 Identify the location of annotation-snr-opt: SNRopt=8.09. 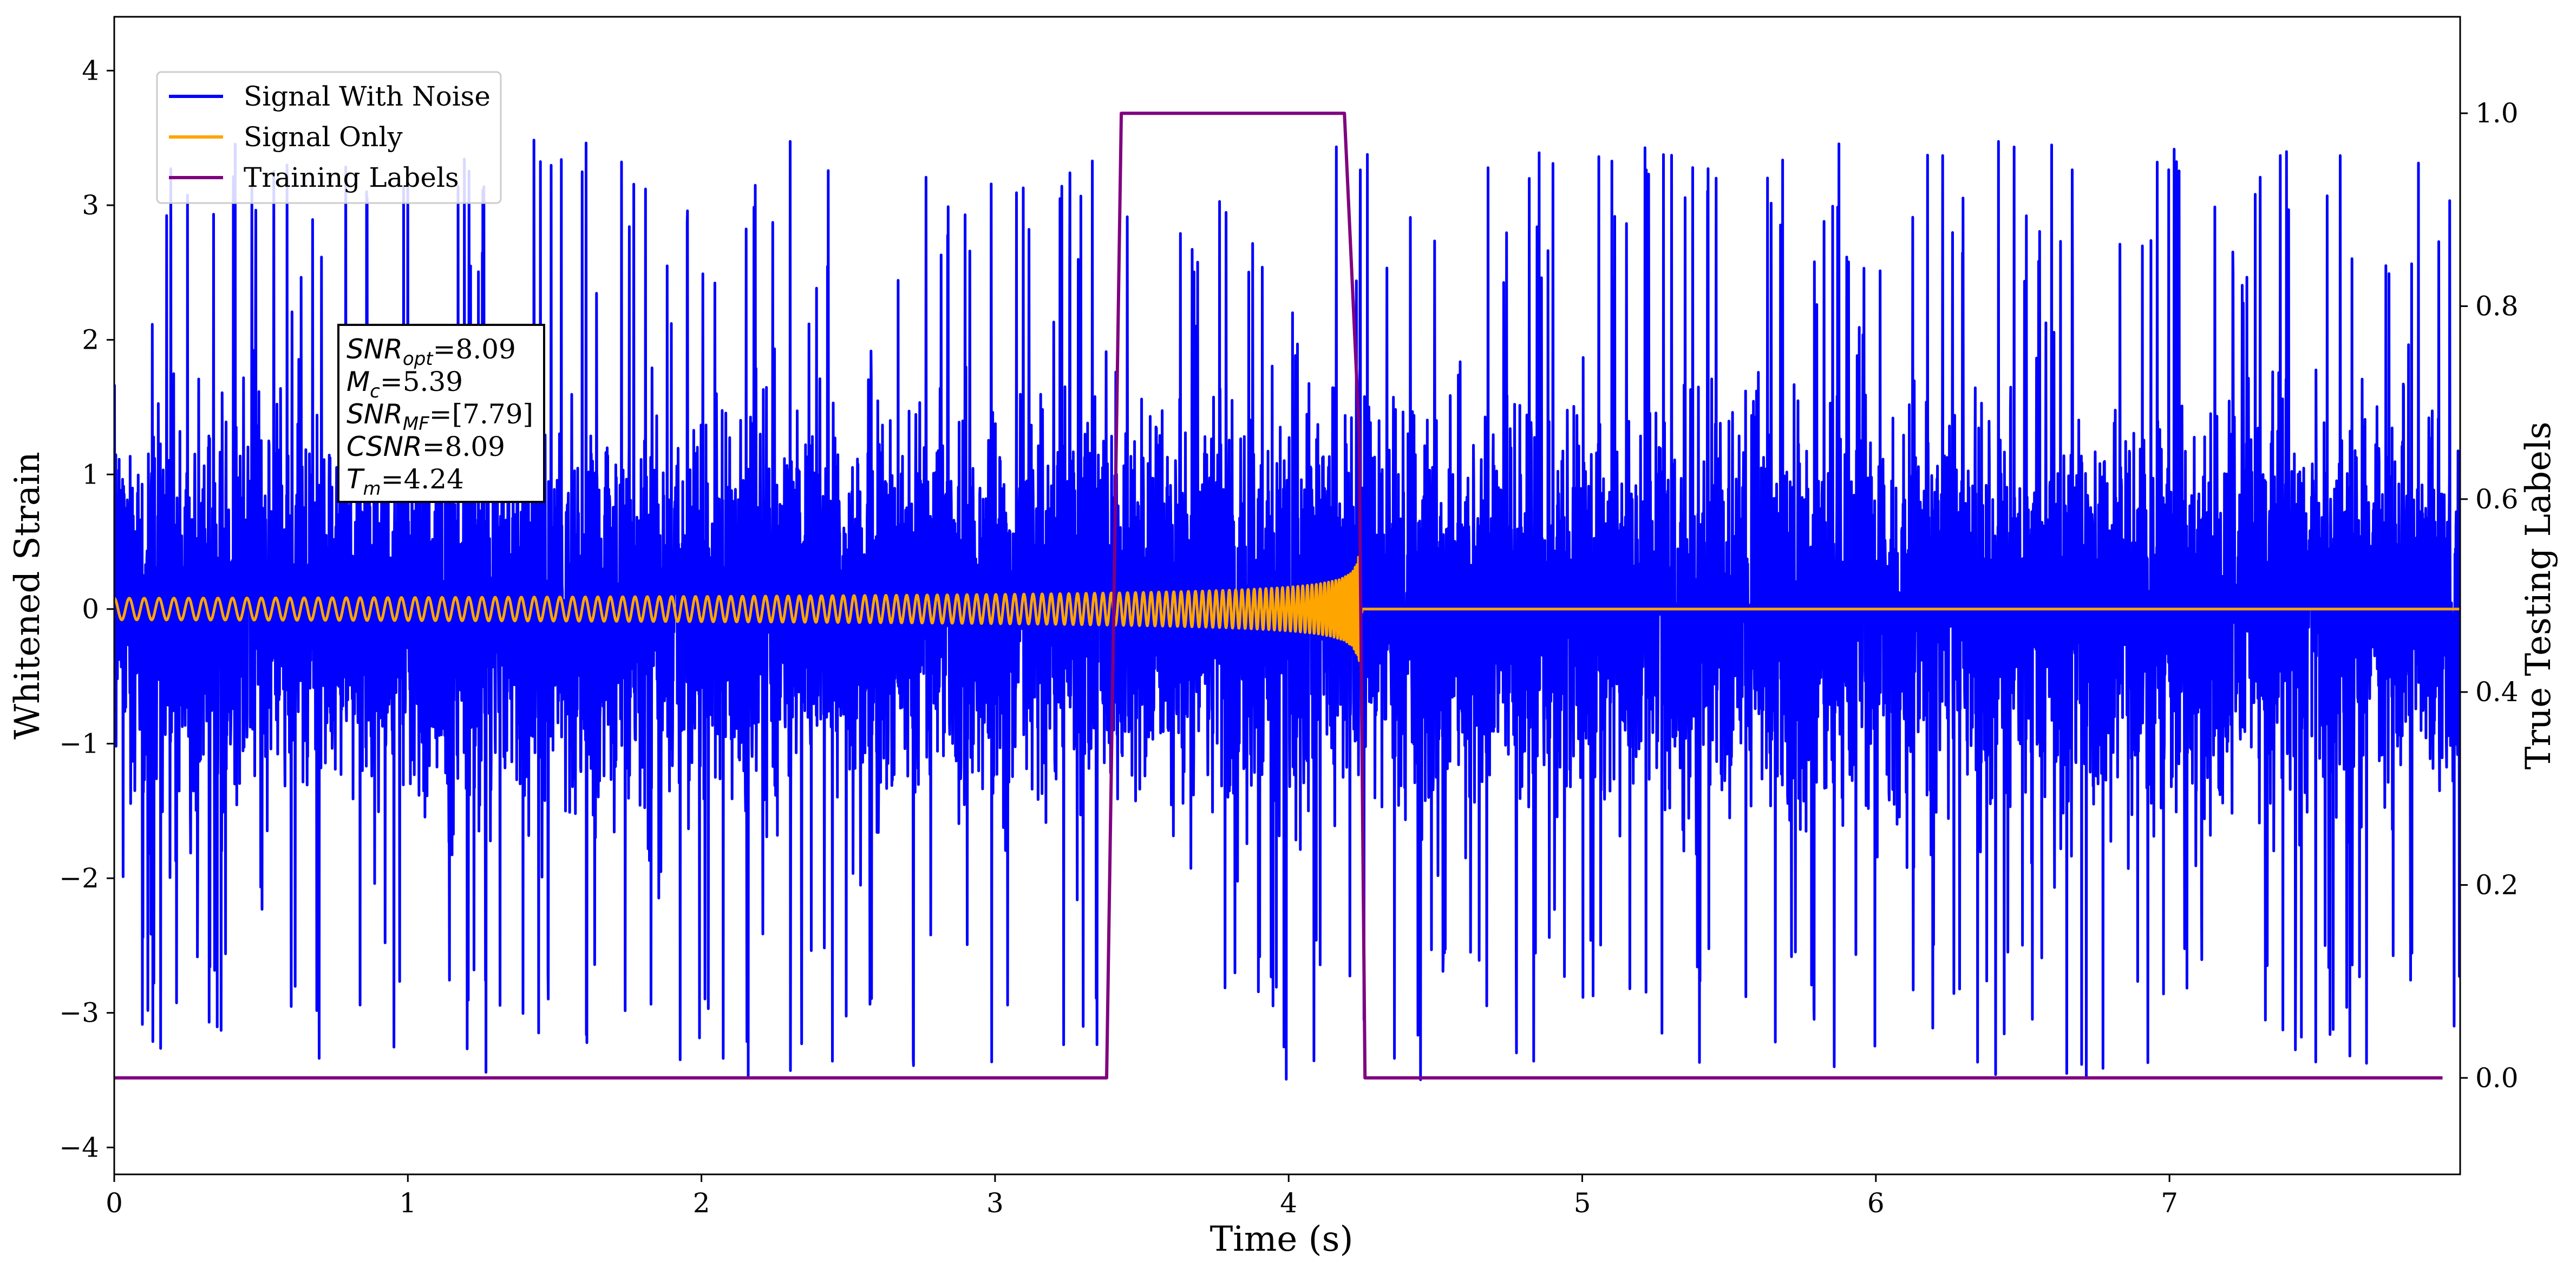
(431, 352).